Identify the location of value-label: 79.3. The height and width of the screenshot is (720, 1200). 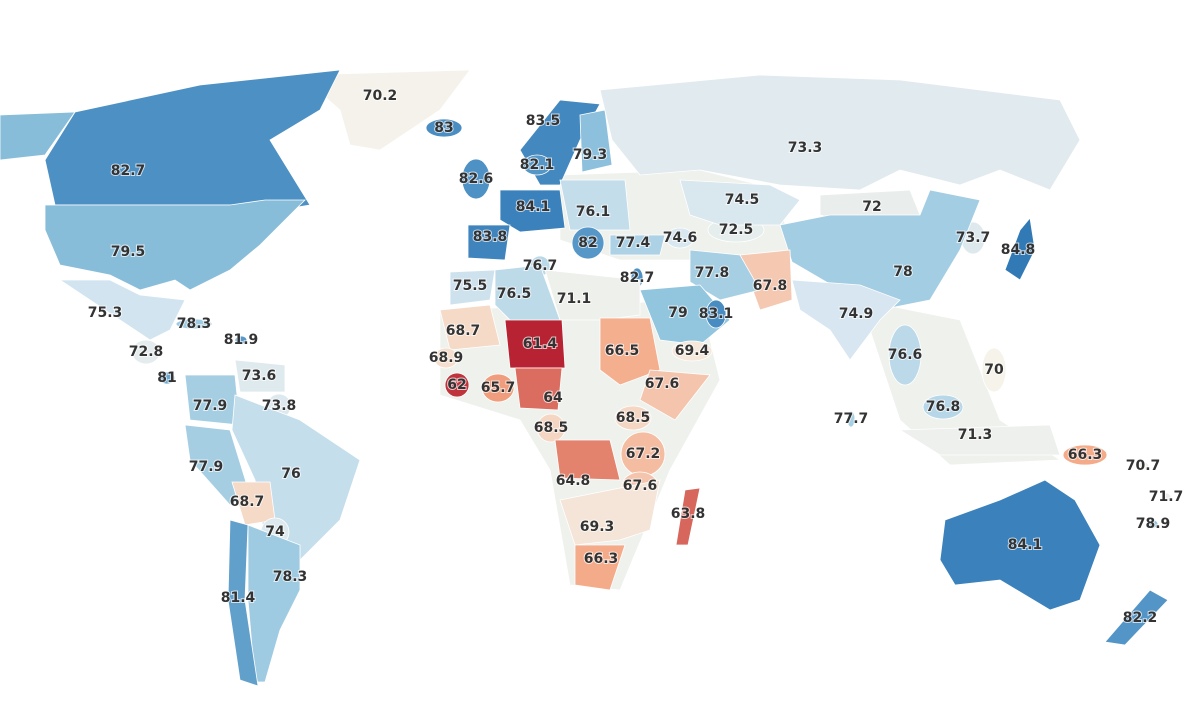
(590, 155).